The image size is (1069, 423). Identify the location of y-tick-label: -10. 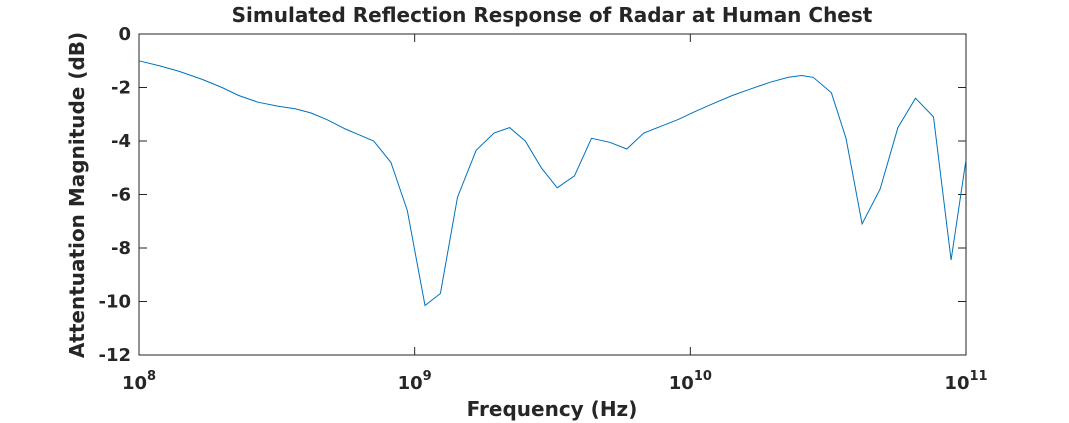
(114, 302).